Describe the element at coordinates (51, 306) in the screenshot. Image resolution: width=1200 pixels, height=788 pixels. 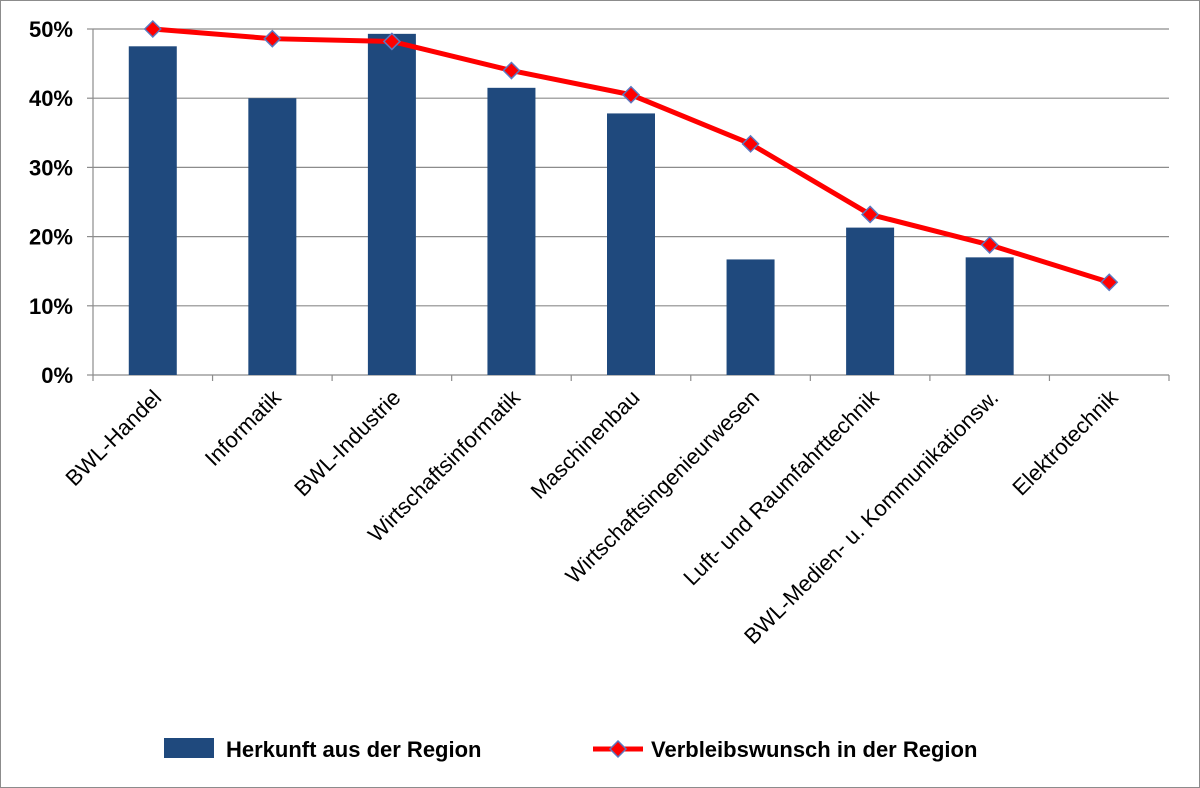
I see `y-tick-label: 10%` at that location.